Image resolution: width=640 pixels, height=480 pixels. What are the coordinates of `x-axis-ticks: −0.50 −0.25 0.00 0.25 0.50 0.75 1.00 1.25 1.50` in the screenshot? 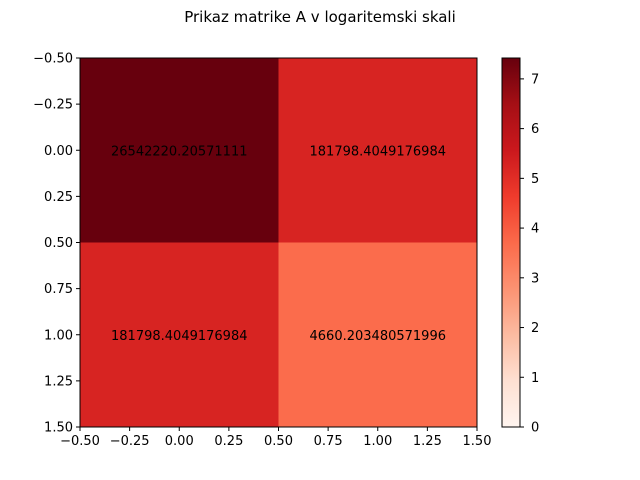 It's located at (275, 438).